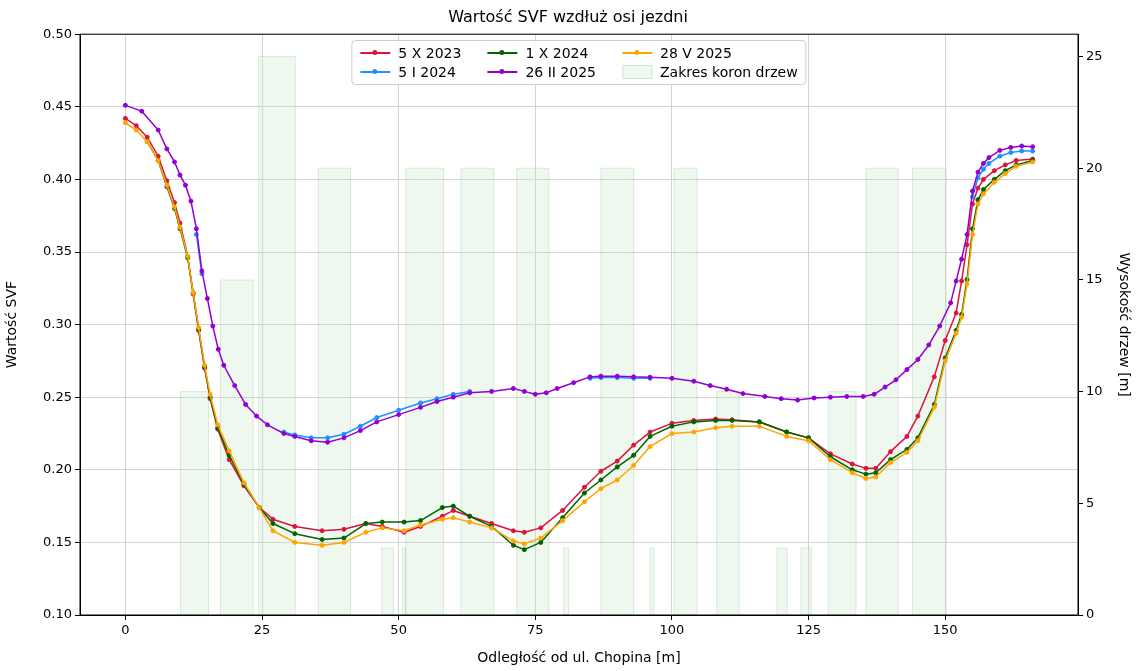 This screenshot has height=671, width=1136. Describe the element at coordinates (1094, 390) in the screenshot. I see `y2-tick-label: 10` at that location.